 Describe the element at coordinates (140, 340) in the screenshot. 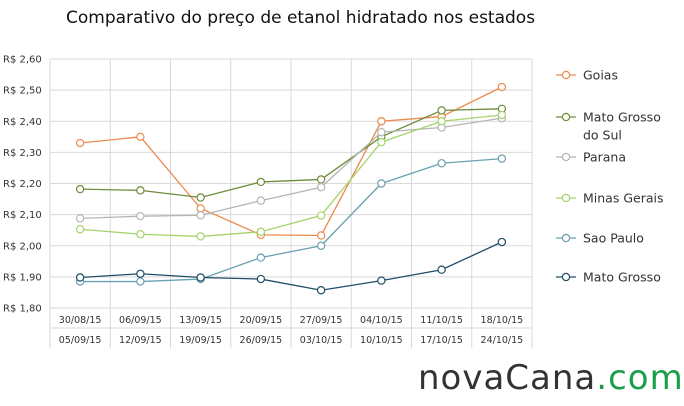

I see `x-tick-label-end: 12/09/15` at that location.